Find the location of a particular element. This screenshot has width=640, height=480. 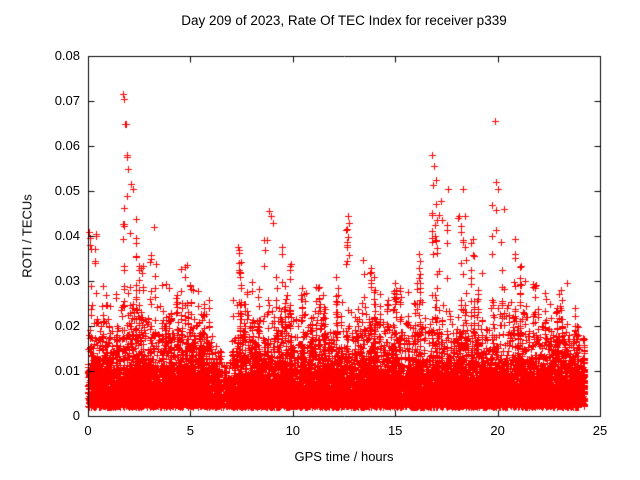

y-tick-label: 0.03 is located at coordinates (67, 280).